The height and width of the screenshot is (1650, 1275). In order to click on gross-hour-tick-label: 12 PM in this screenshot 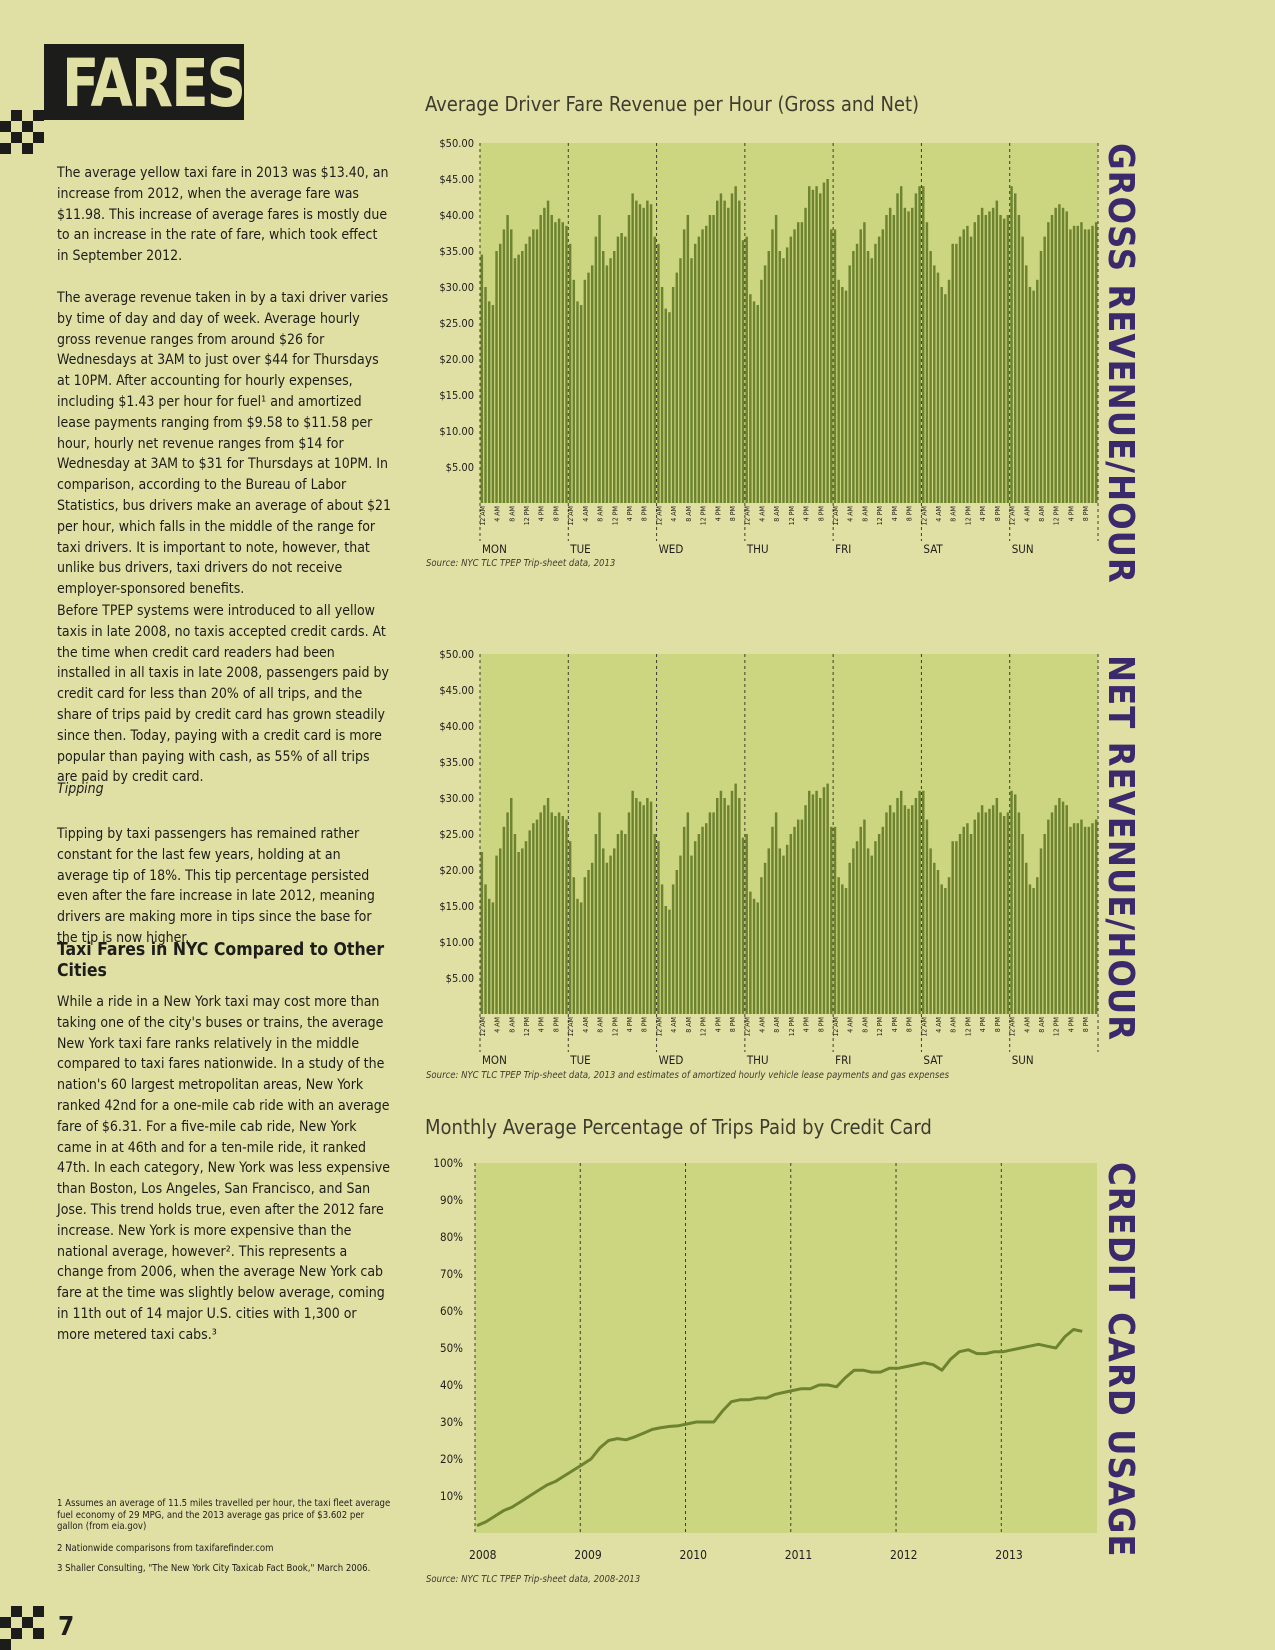, I will do `click(968, 515)`.